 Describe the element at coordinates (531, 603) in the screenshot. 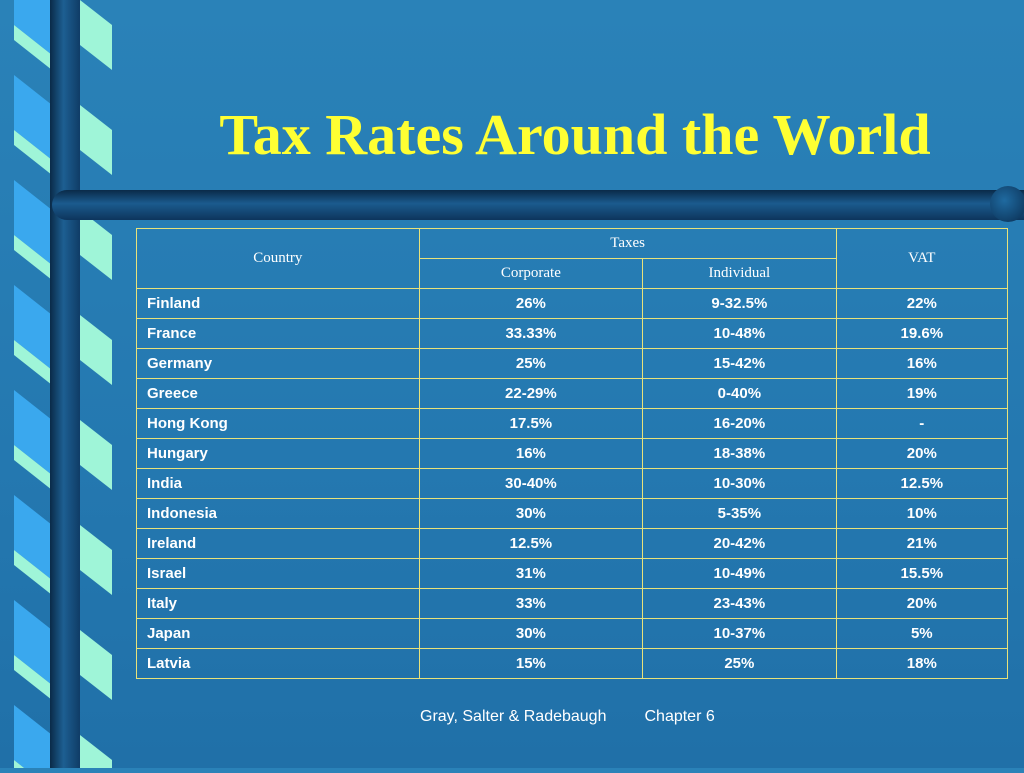

I see `cell-corporate: 33%` at that location.